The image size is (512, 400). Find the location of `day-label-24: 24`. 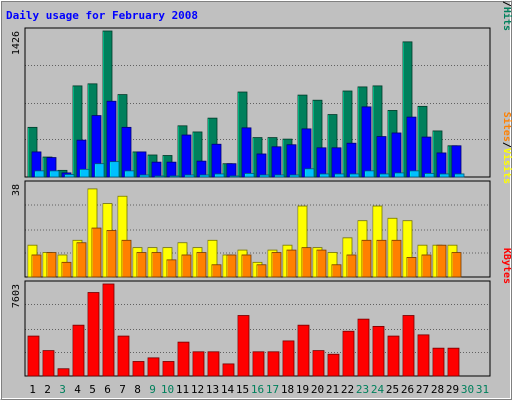

day-label-24: 24 is located at coordinates (378, 389).